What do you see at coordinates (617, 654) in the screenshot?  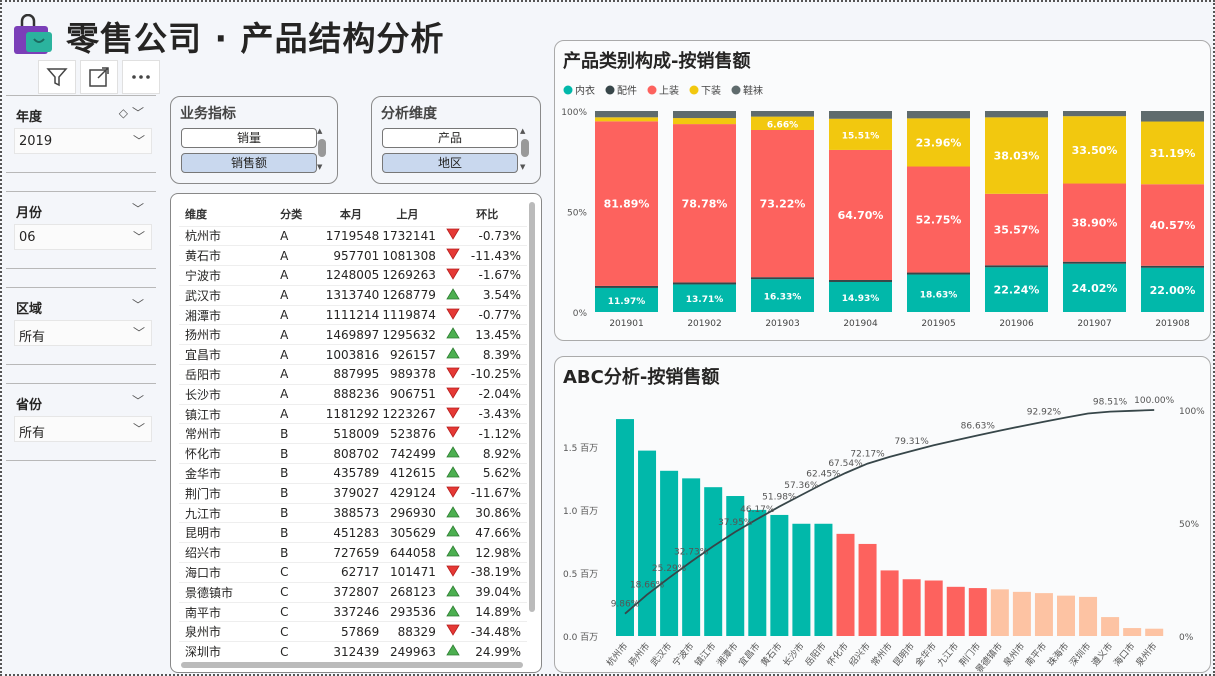 I see `x-tick-label: 杭州市` at bounding box center [617, 654].